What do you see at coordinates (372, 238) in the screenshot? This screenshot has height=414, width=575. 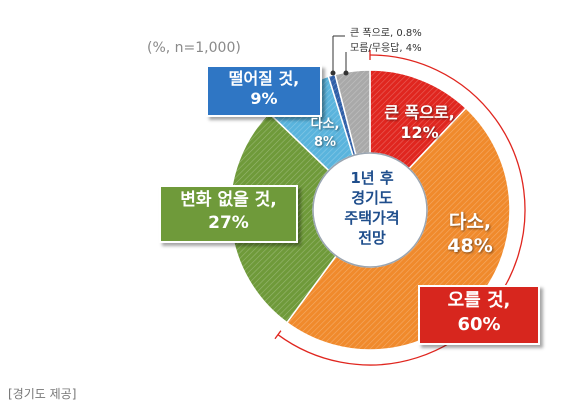 I see `center-title-line-4: 전망` at bounding box center [372, 238].